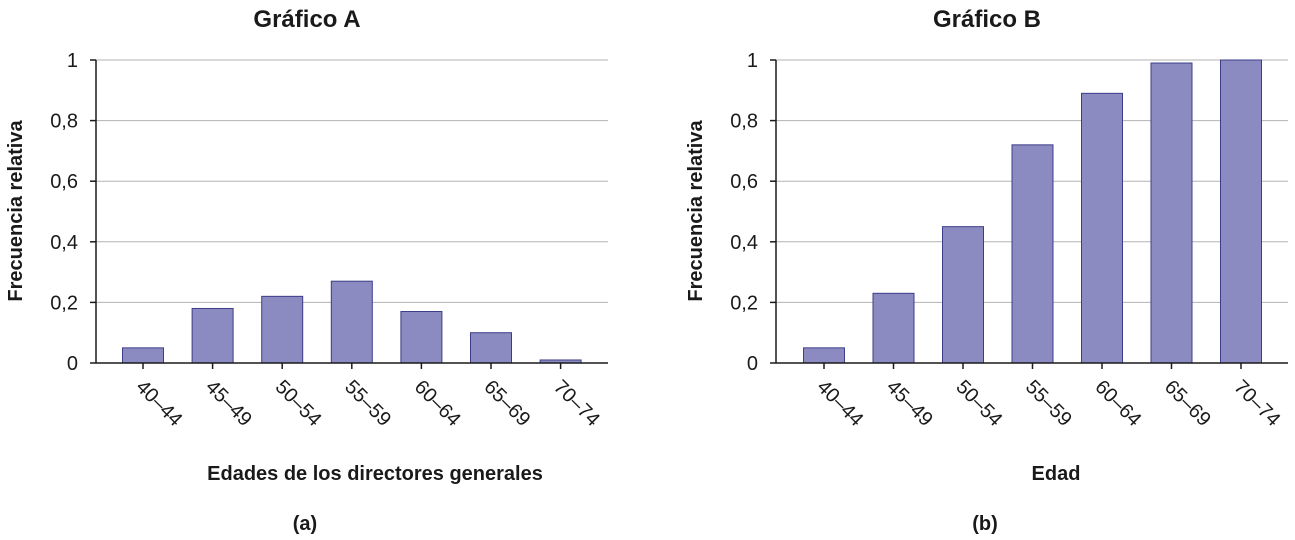  I want to click on chart-a-caption: (a), so click(305, 524).